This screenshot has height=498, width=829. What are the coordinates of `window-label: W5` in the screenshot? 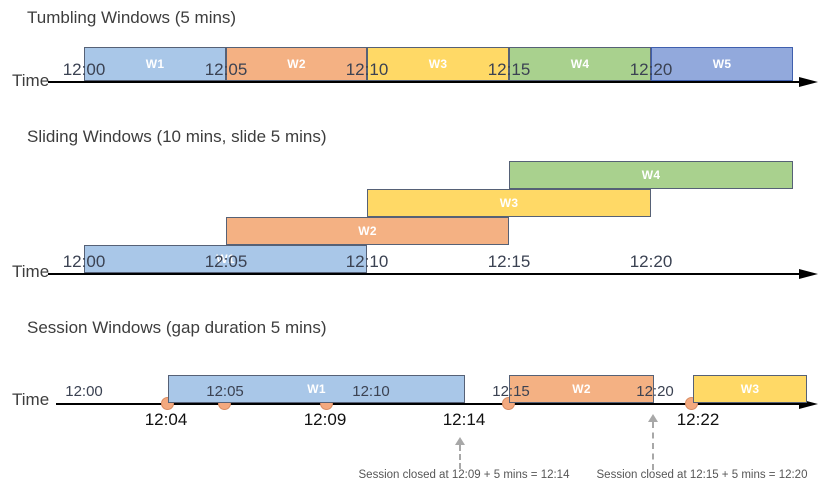 It's located at (722, 64).